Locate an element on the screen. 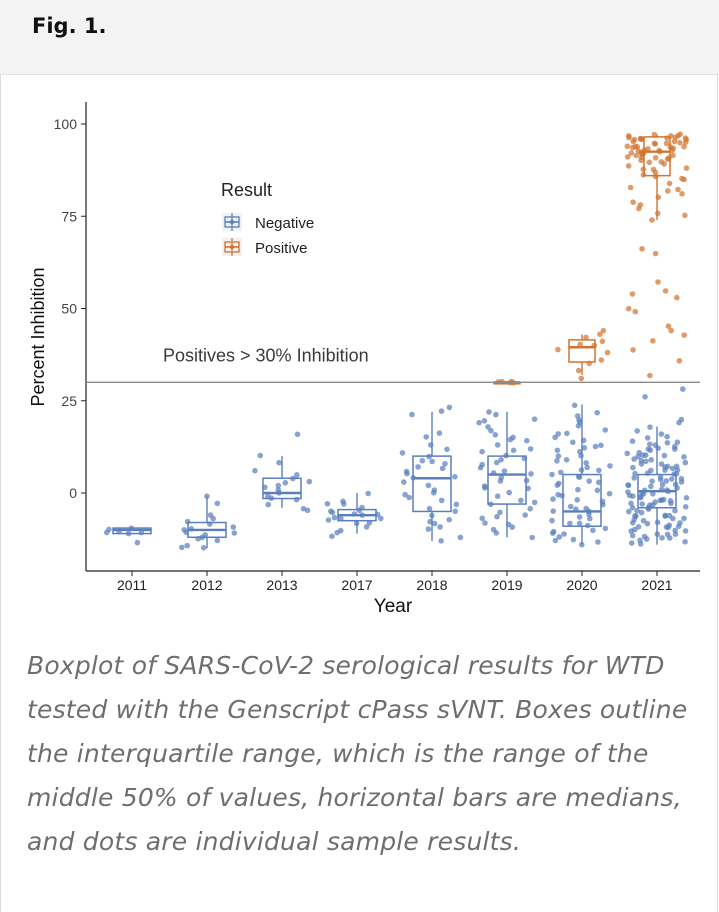  y-tick-label: 75 is located at coordinates (69, 216).